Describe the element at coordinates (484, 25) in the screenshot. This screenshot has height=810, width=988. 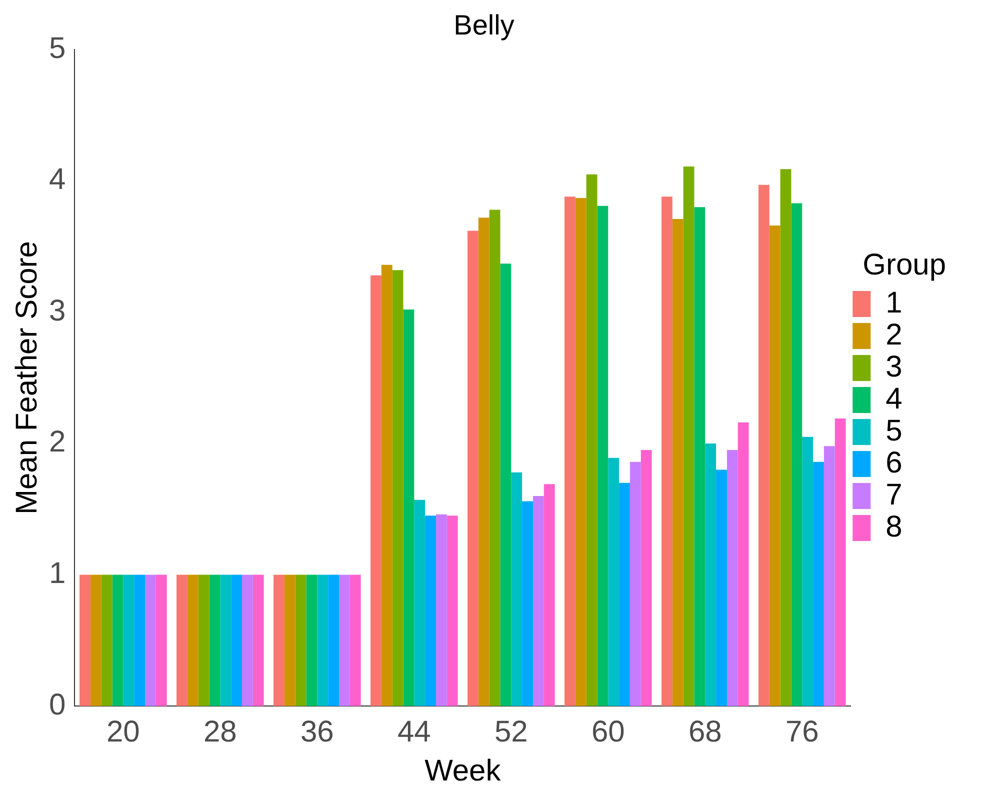
I see `chart-title: Belly` at that location.